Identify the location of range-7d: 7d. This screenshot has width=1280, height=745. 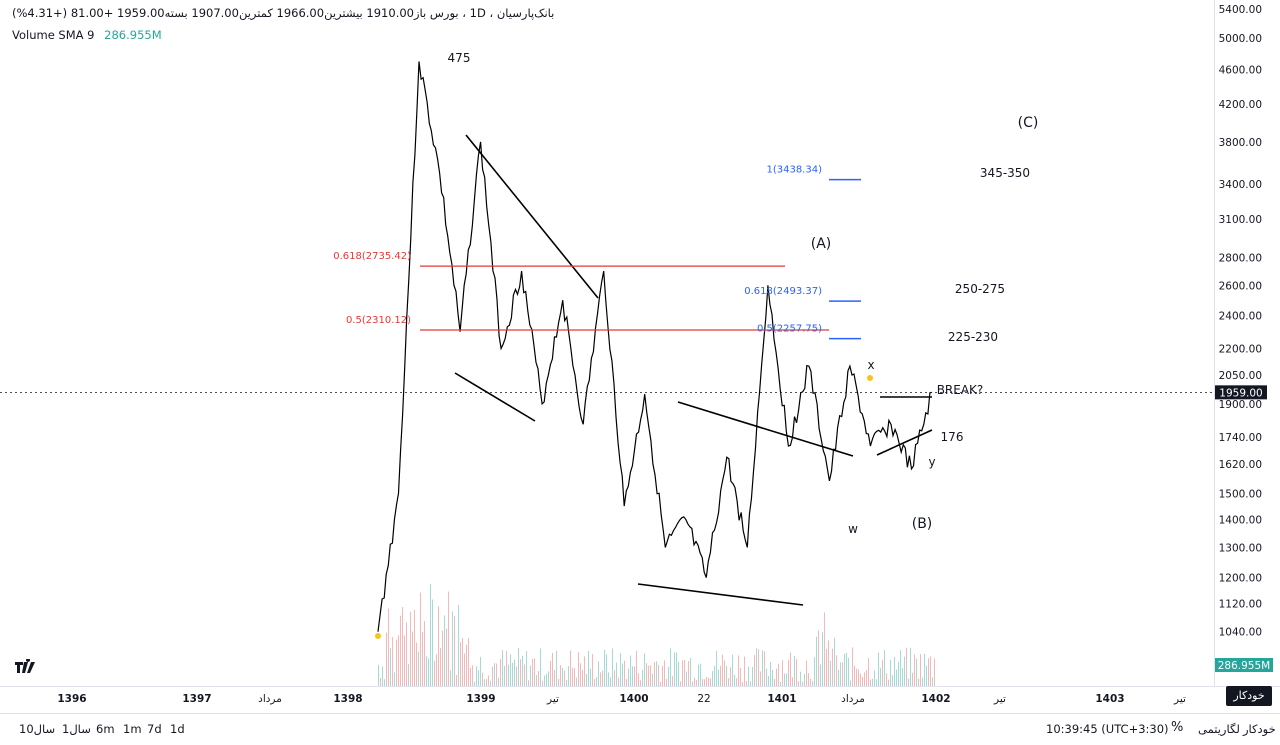
(154, 729).